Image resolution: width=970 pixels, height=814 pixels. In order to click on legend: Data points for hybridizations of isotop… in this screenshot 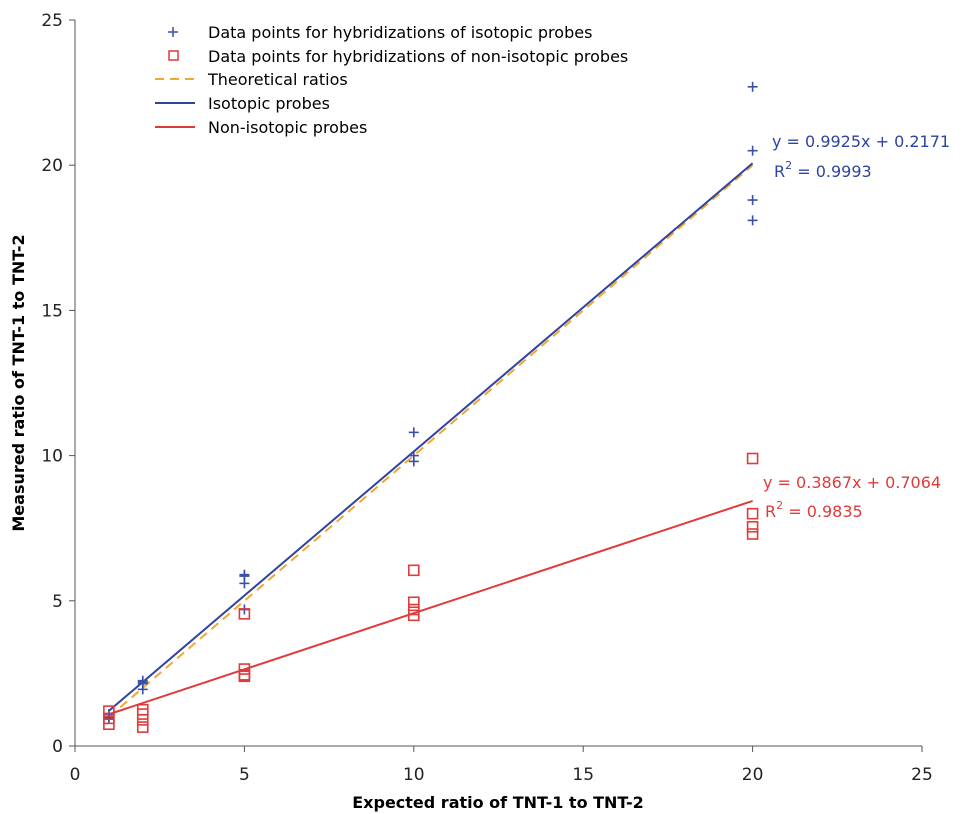, I will do `click(391, 80)`.